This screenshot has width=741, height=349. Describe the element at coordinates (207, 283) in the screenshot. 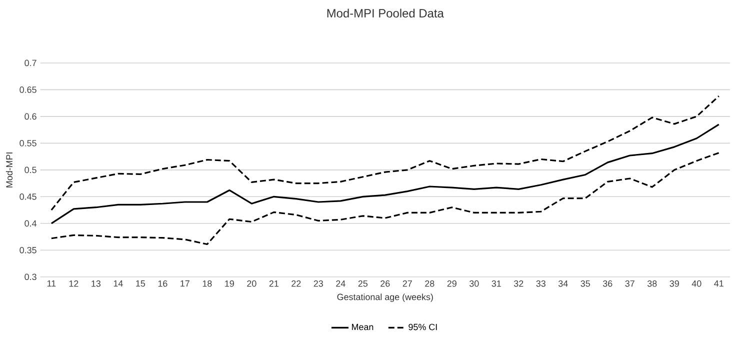

I see `x-tick-label: 18` at that location.